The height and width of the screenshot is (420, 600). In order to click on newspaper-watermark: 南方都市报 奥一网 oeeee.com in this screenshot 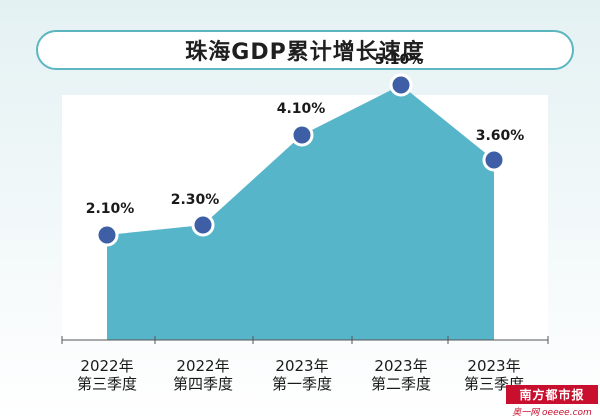, I will do `click(552, 401)`.